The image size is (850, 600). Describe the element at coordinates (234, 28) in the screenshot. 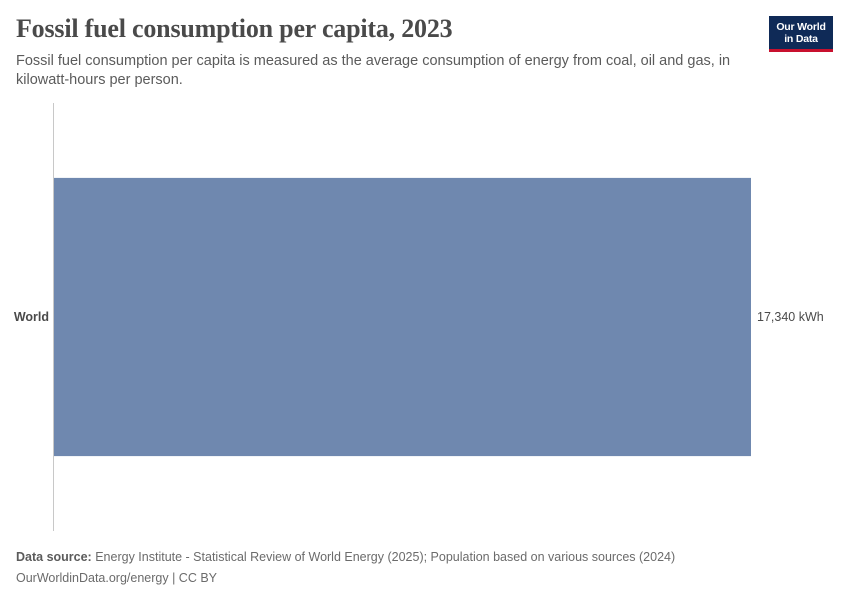

I see `chart-title: Fossil fuel consumption per capita, 2023` at that location.